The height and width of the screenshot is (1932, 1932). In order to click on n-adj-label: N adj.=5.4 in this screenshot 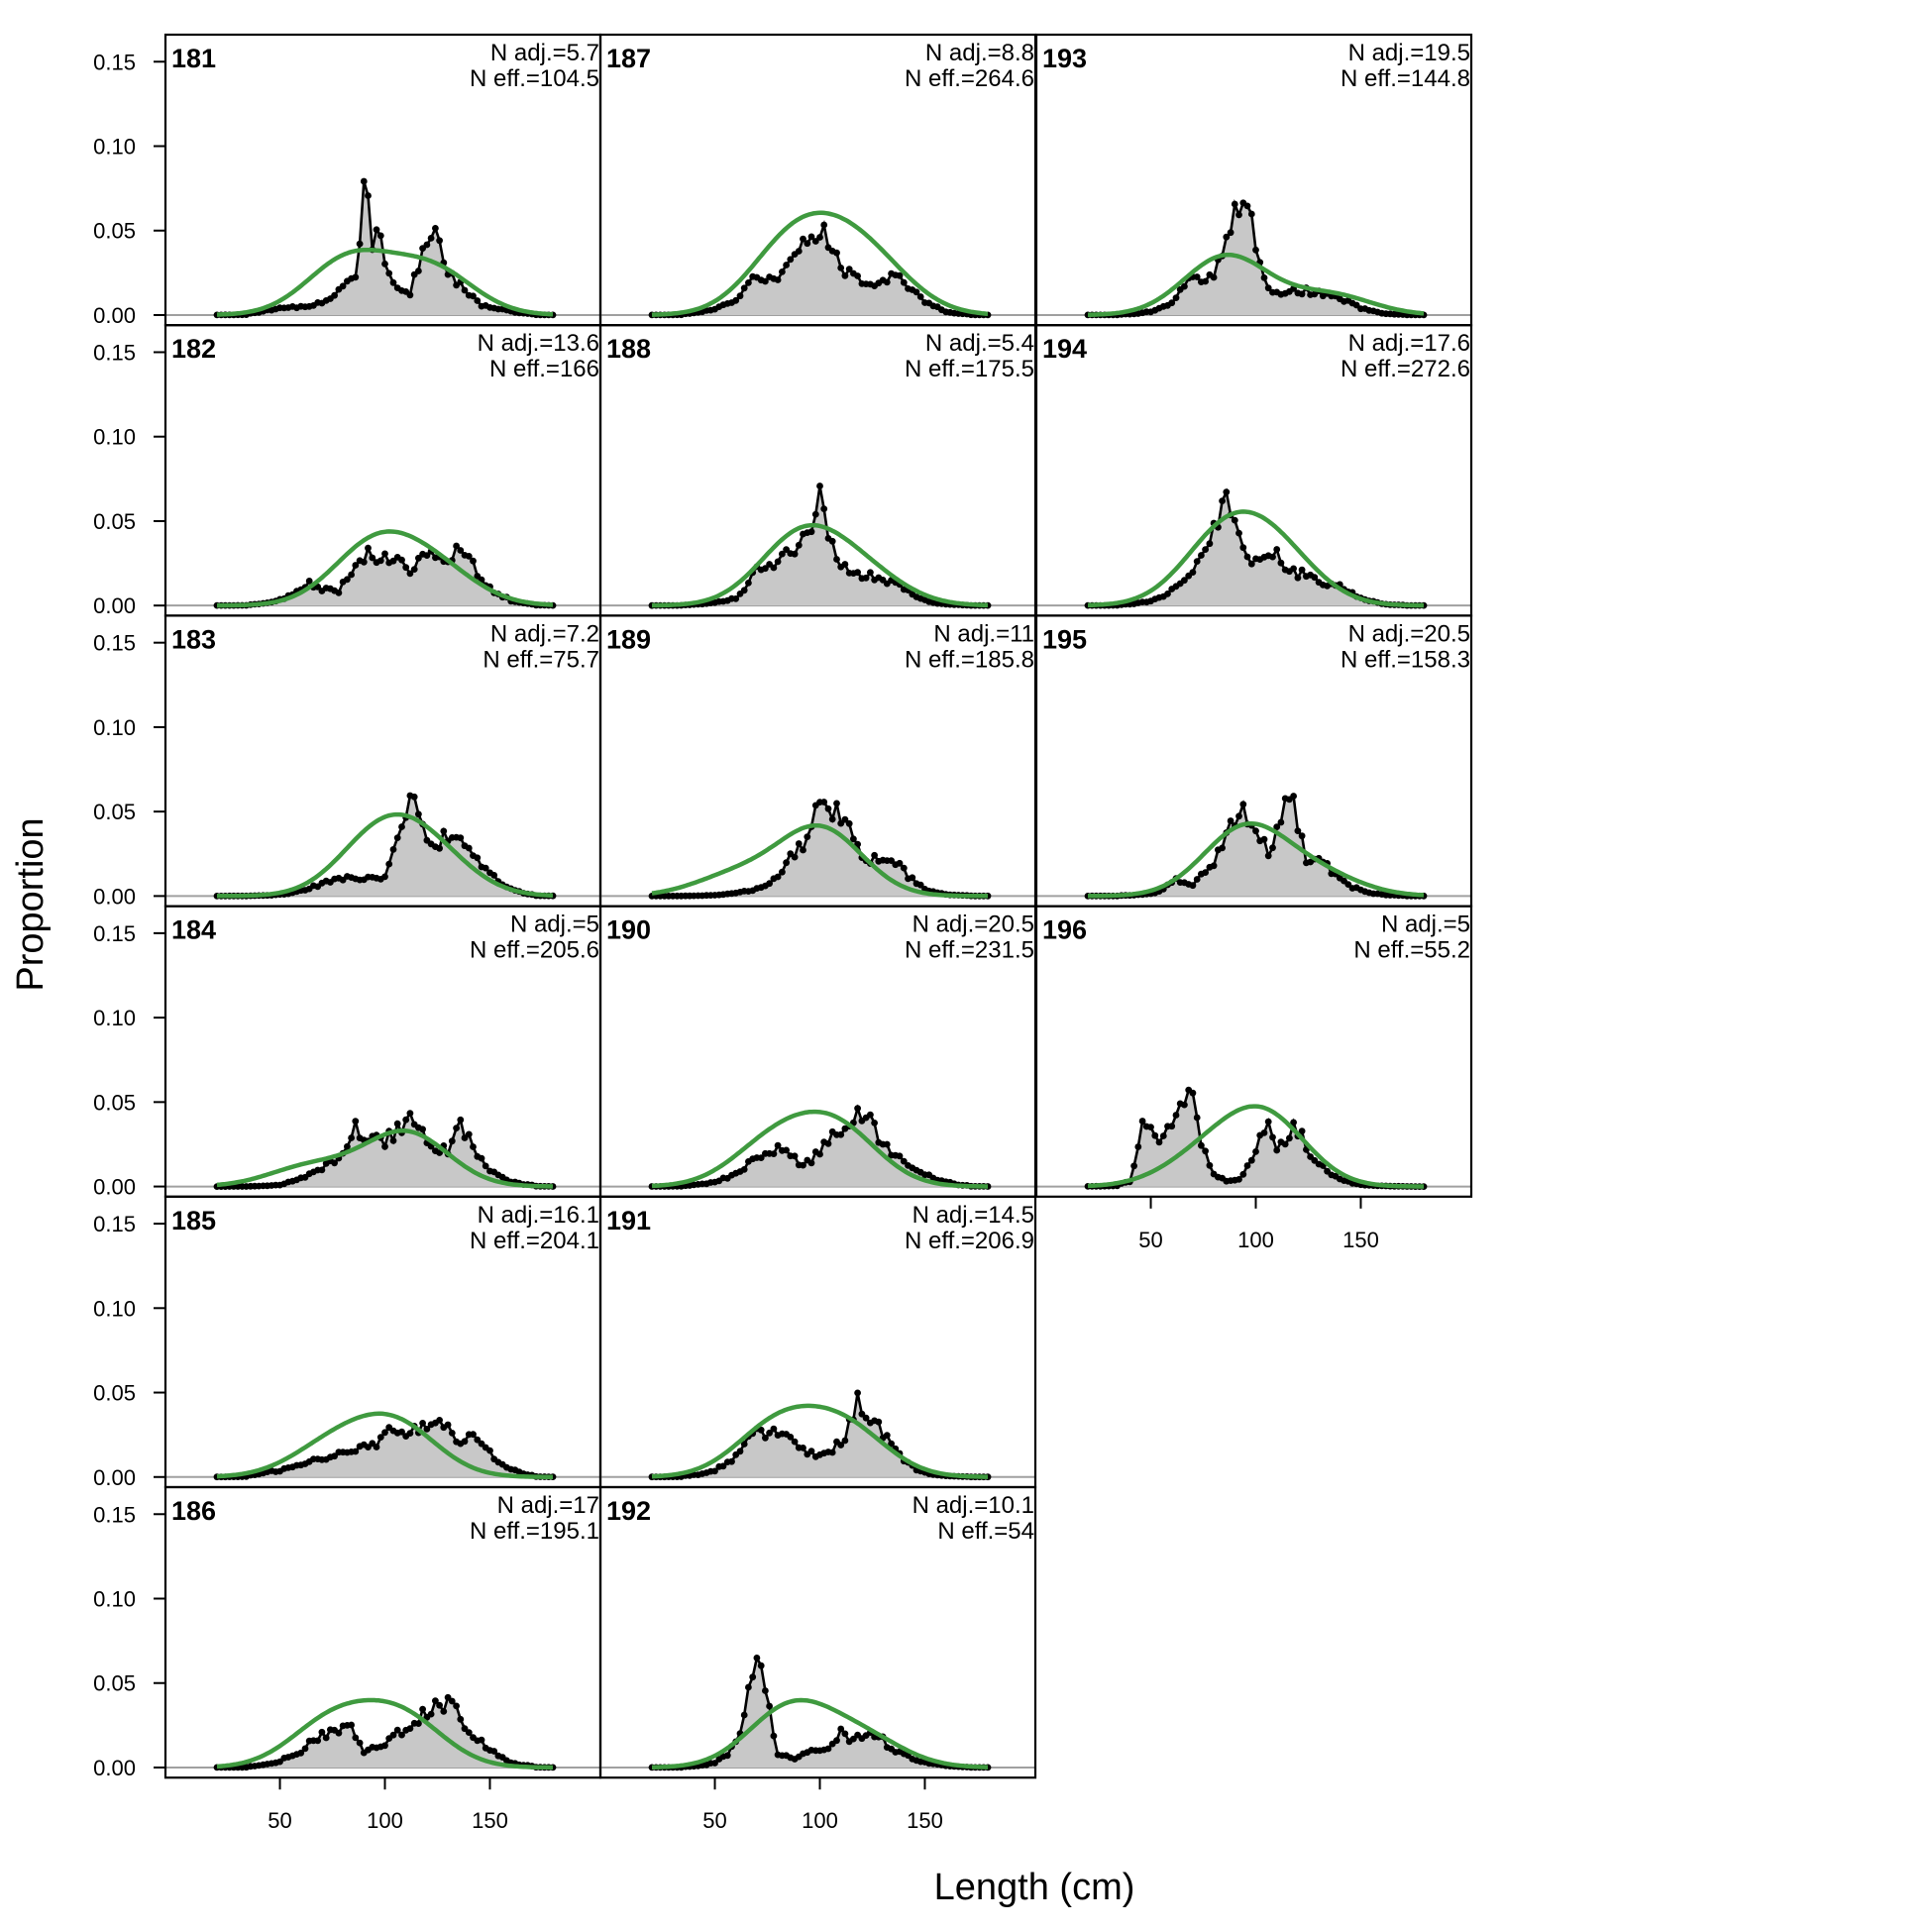, I will do `click(979, 344)`.